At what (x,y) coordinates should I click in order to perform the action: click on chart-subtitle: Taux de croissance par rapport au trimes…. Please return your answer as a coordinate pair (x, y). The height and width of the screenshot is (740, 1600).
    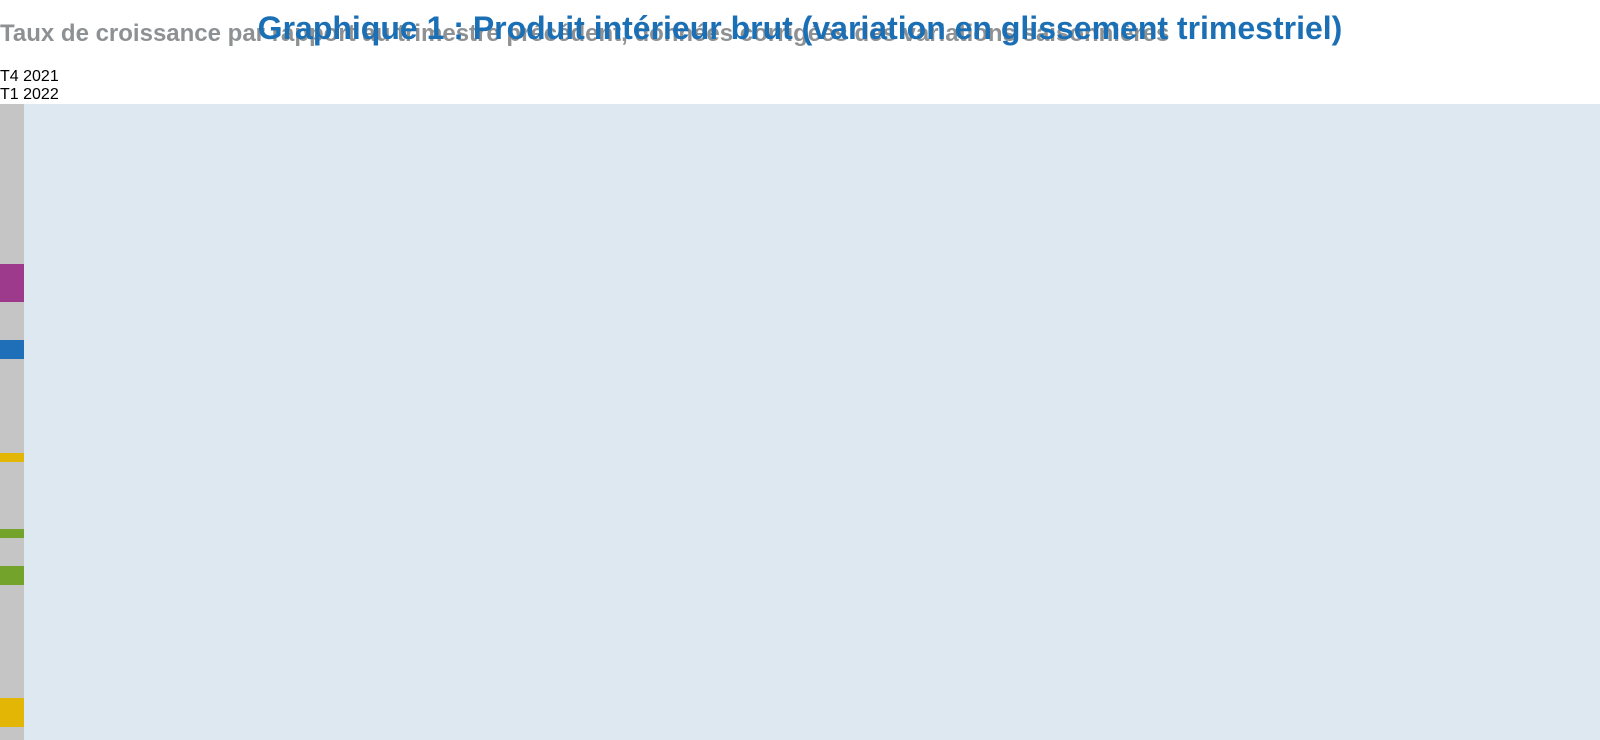
    Looking at the image, I should click on (585, 33).